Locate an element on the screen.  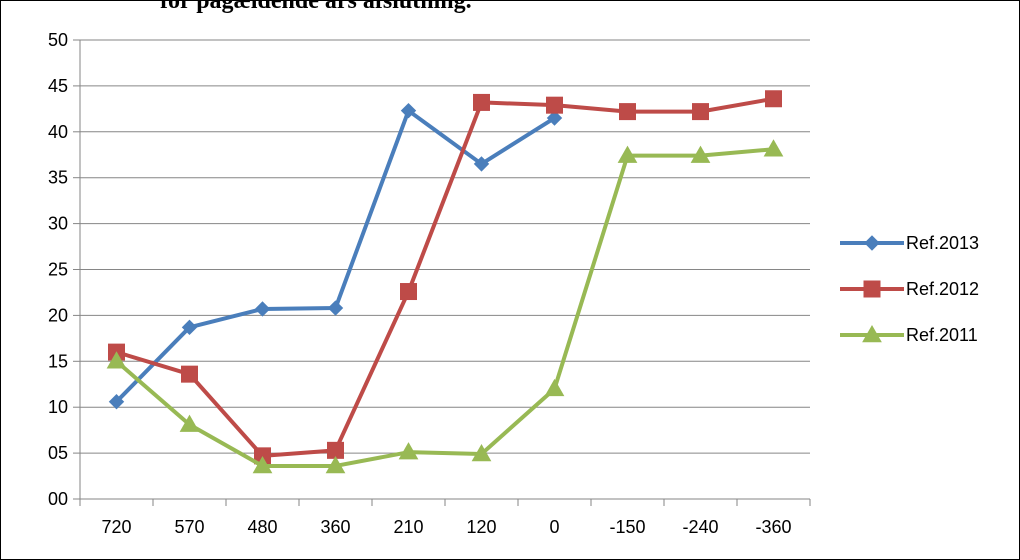
y-tick-label: 45 is located at coordinates (58, 86).